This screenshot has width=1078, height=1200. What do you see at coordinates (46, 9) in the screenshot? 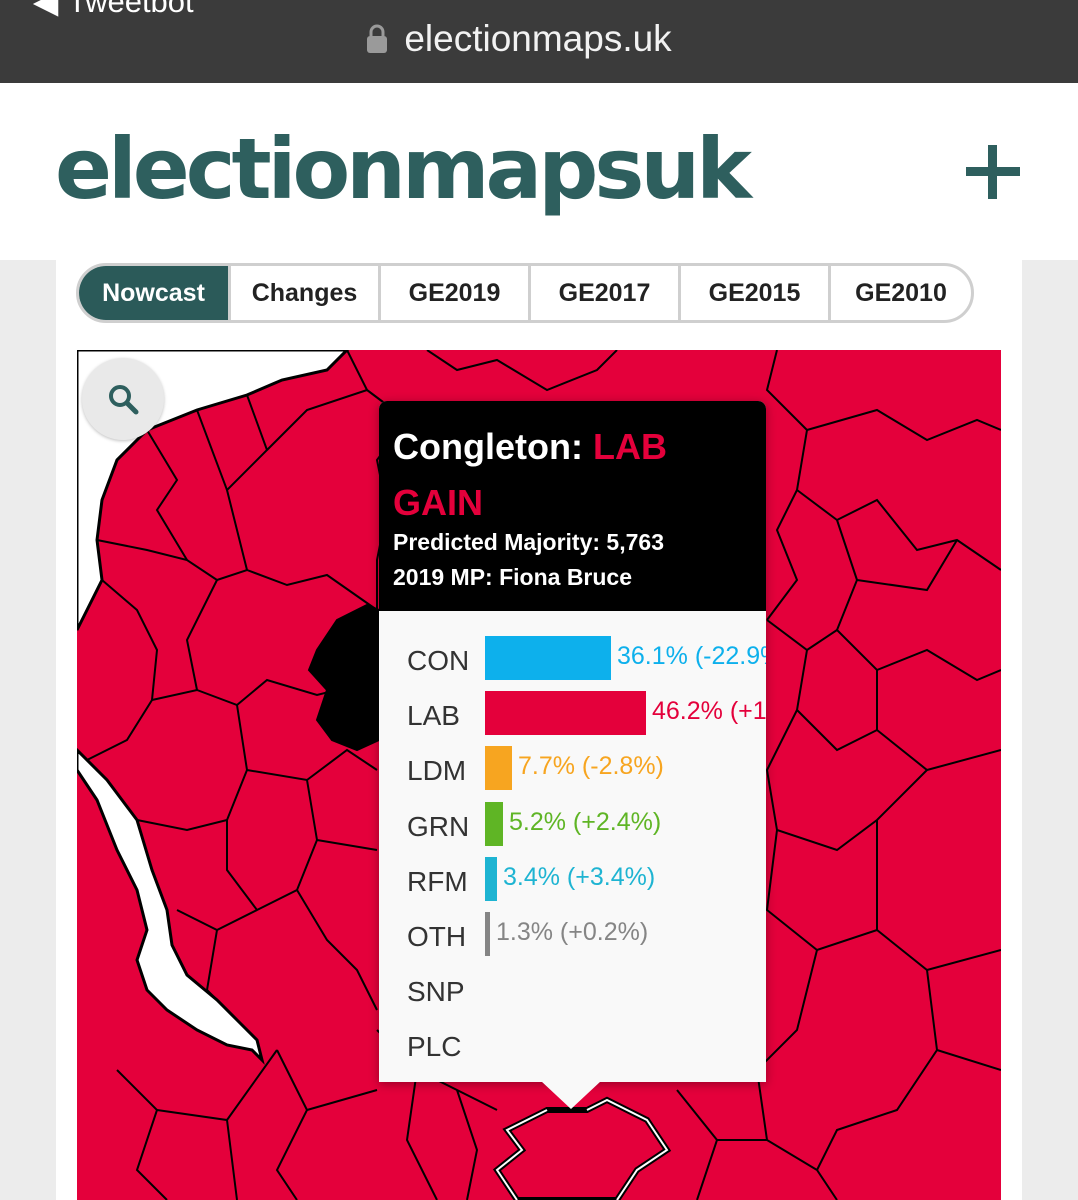
I see `back-chevron-icon: ◀` at bounding box center [46, 9].